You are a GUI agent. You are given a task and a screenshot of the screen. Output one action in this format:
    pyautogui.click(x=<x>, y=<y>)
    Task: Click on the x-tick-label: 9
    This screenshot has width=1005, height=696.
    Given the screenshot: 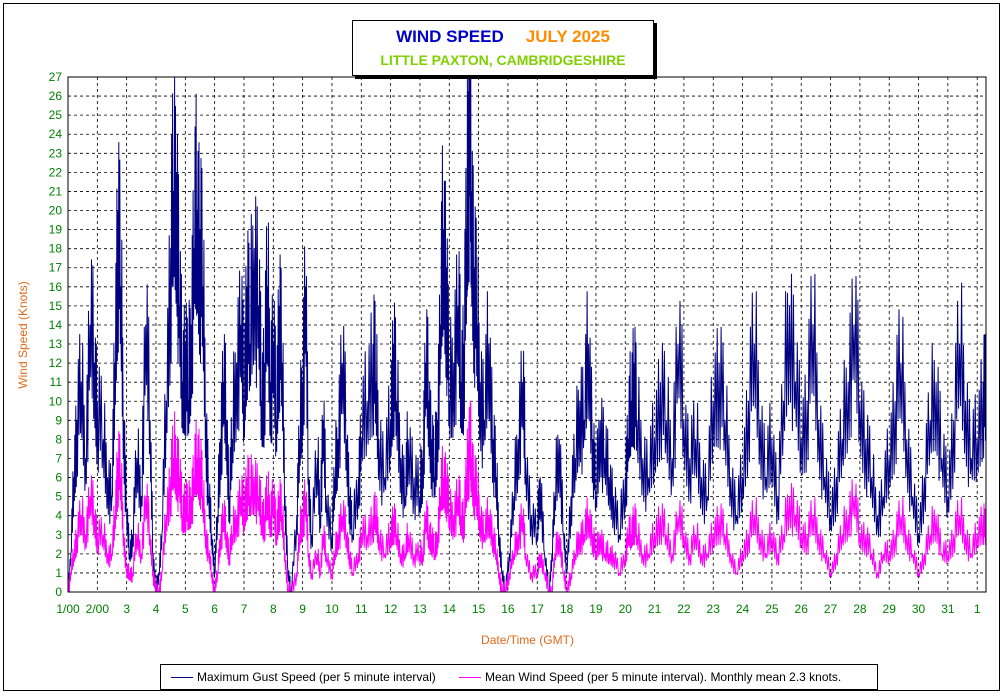 What is the action you would take?
    pyautogui.click(x=302, y=609)
    